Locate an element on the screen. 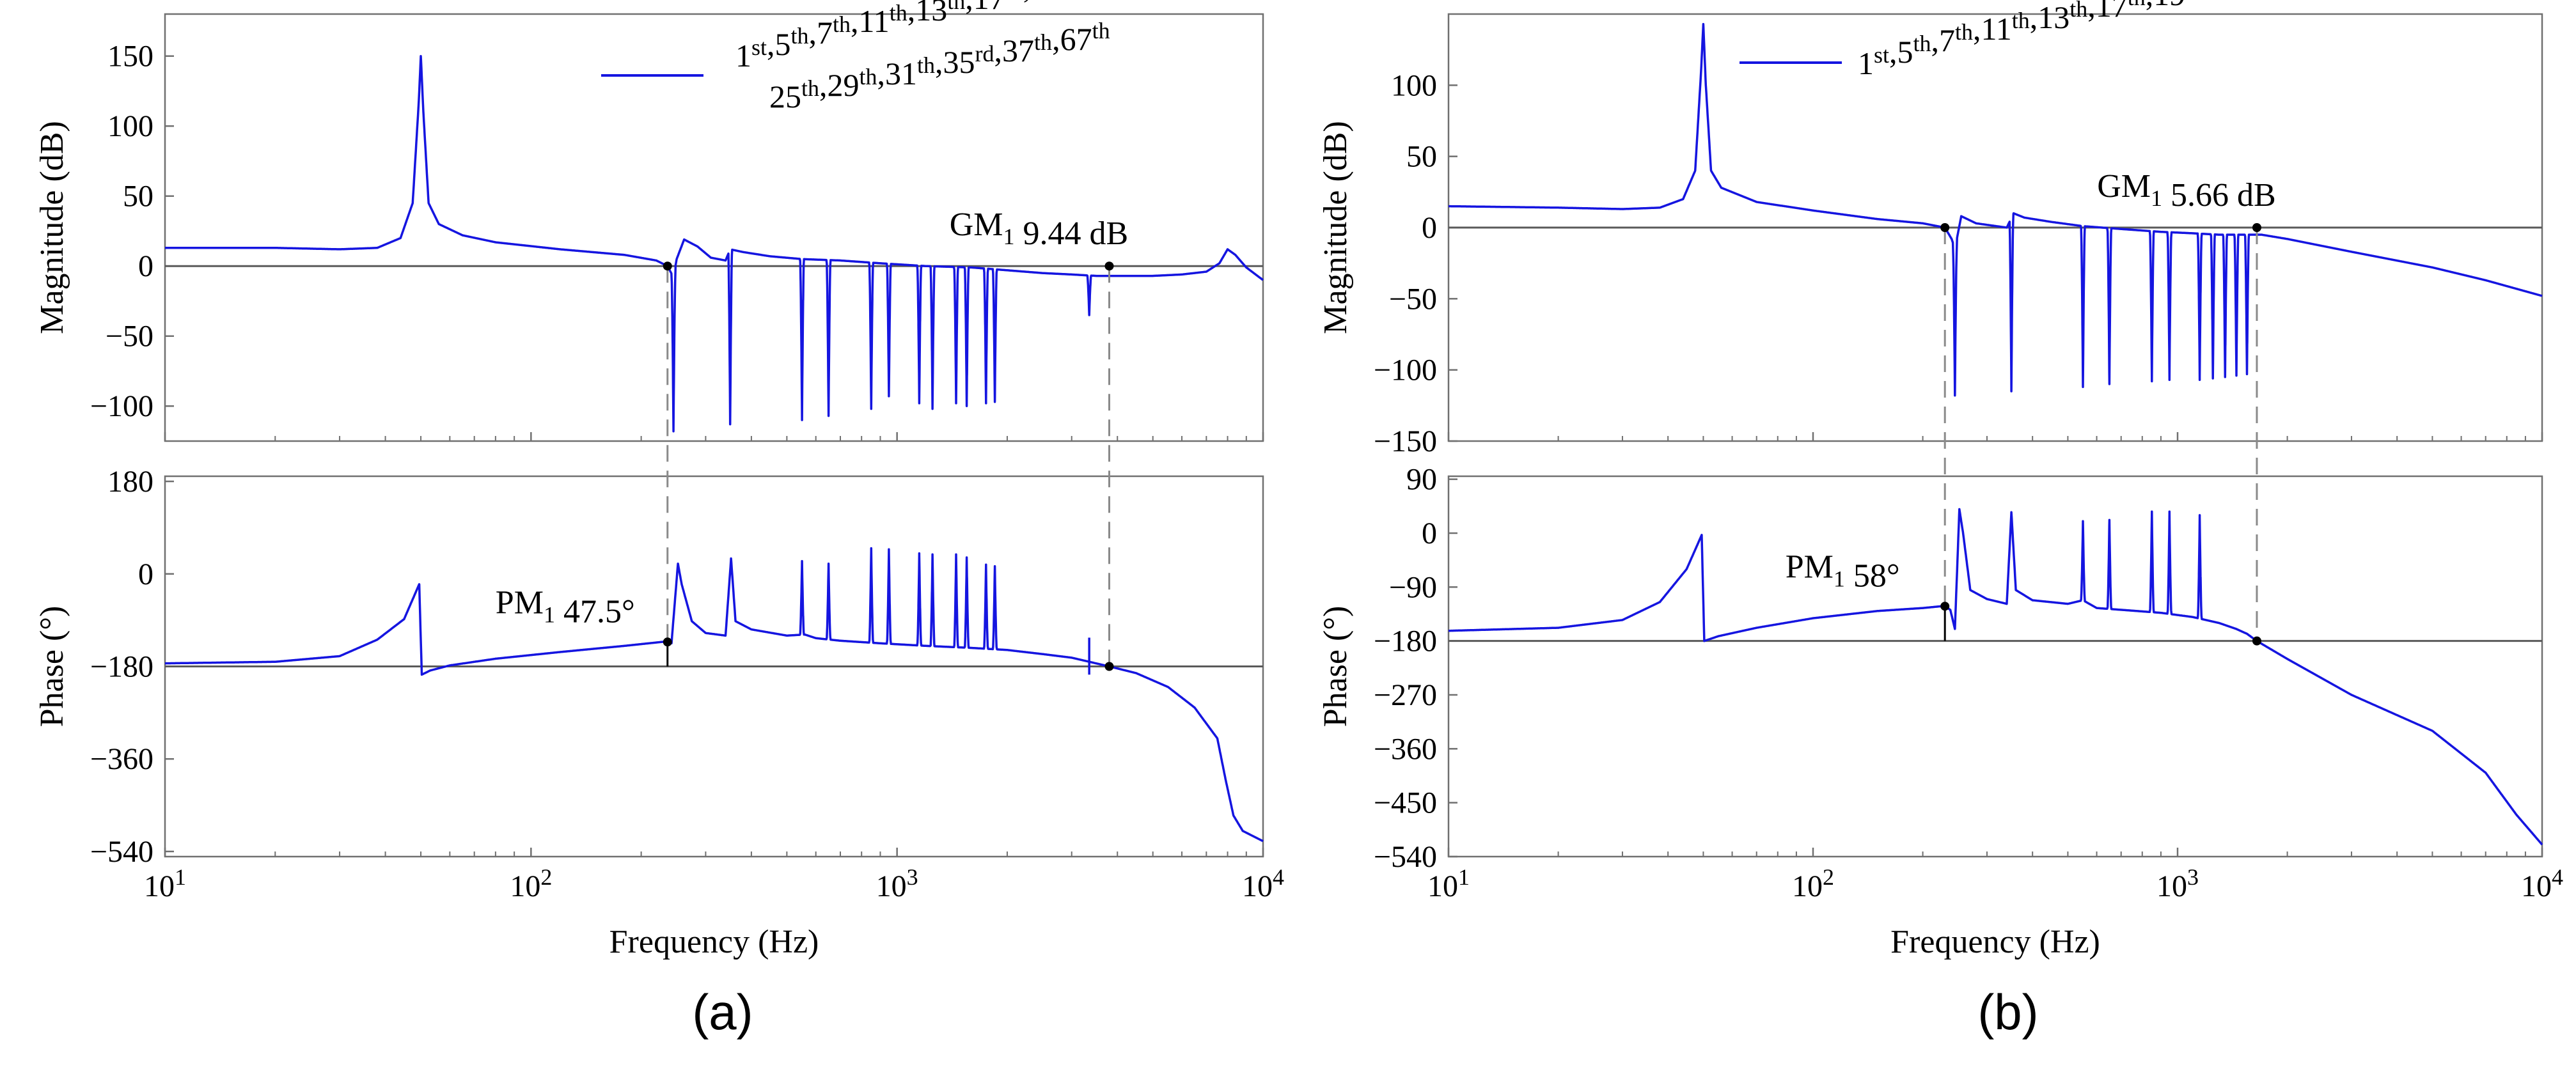 This screenshot has width=2576, height=1065. y-tick-label: −270 is located at coordinates (1405, 695).